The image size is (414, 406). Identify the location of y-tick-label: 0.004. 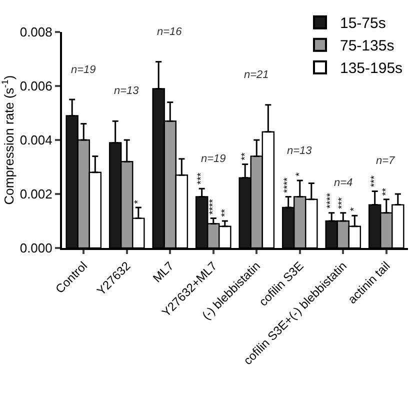
(36, 140).